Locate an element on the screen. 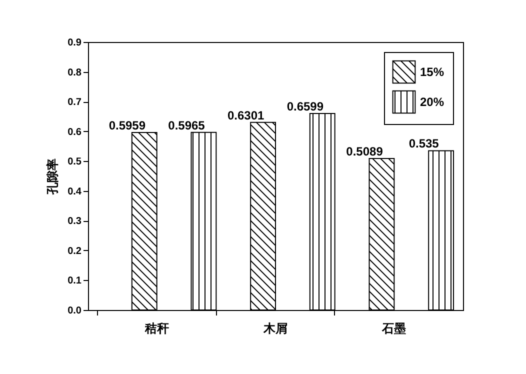 This screenshot has height=374, width=526. y-tick-label: 0.7 is located at coordinates (75, 102).